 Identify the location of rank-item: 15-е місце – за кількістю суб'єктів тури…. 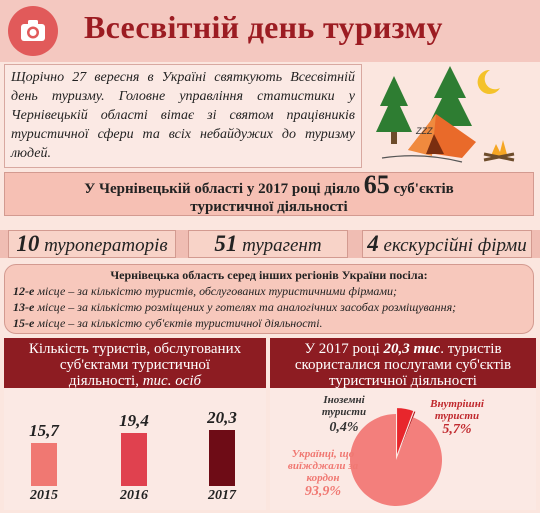
(269, 323).